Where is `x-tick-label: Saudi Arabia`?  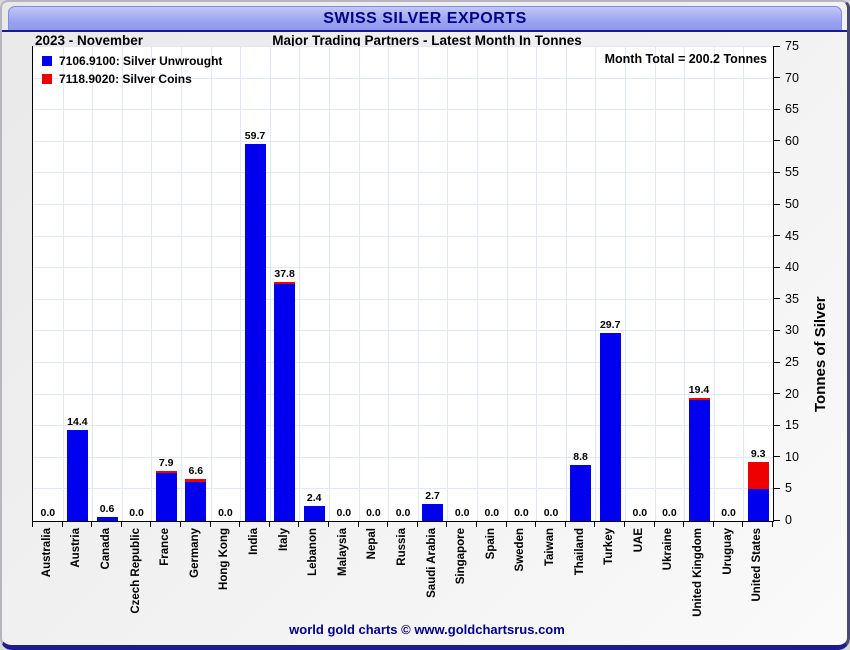 x-tick-label: Saudi Arabia is located at coordinates (431, 563).